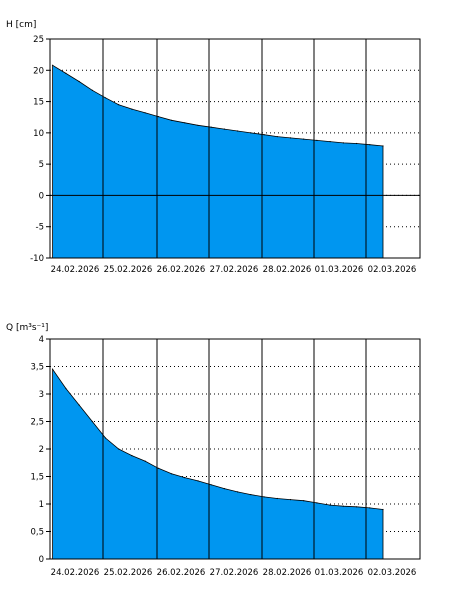 Image resolution: width=450 pixels, height=600 pixels. Describe the element at coordinates (27, 328) in the screenshot. I see `discharge-axis-label: Q [m³s⁻¹]` at that location.